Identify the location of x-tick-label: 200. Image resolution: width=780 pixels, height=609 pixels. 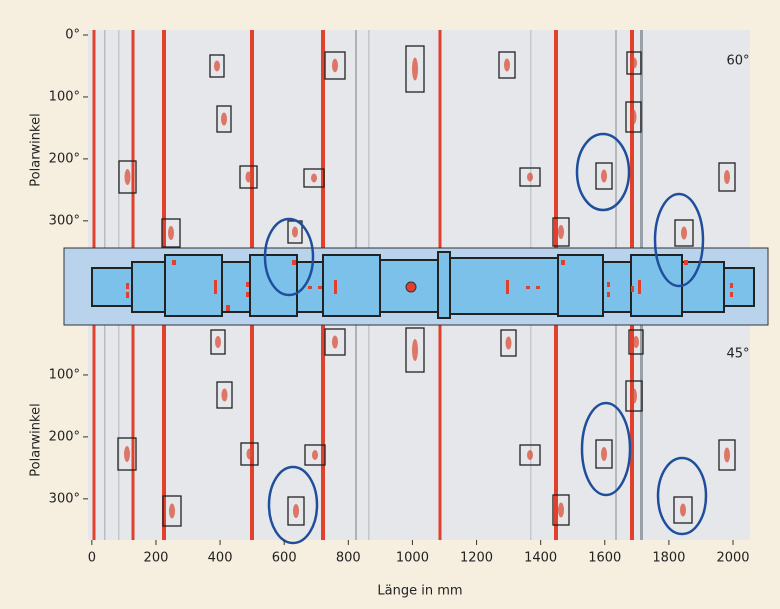
(156, 558).